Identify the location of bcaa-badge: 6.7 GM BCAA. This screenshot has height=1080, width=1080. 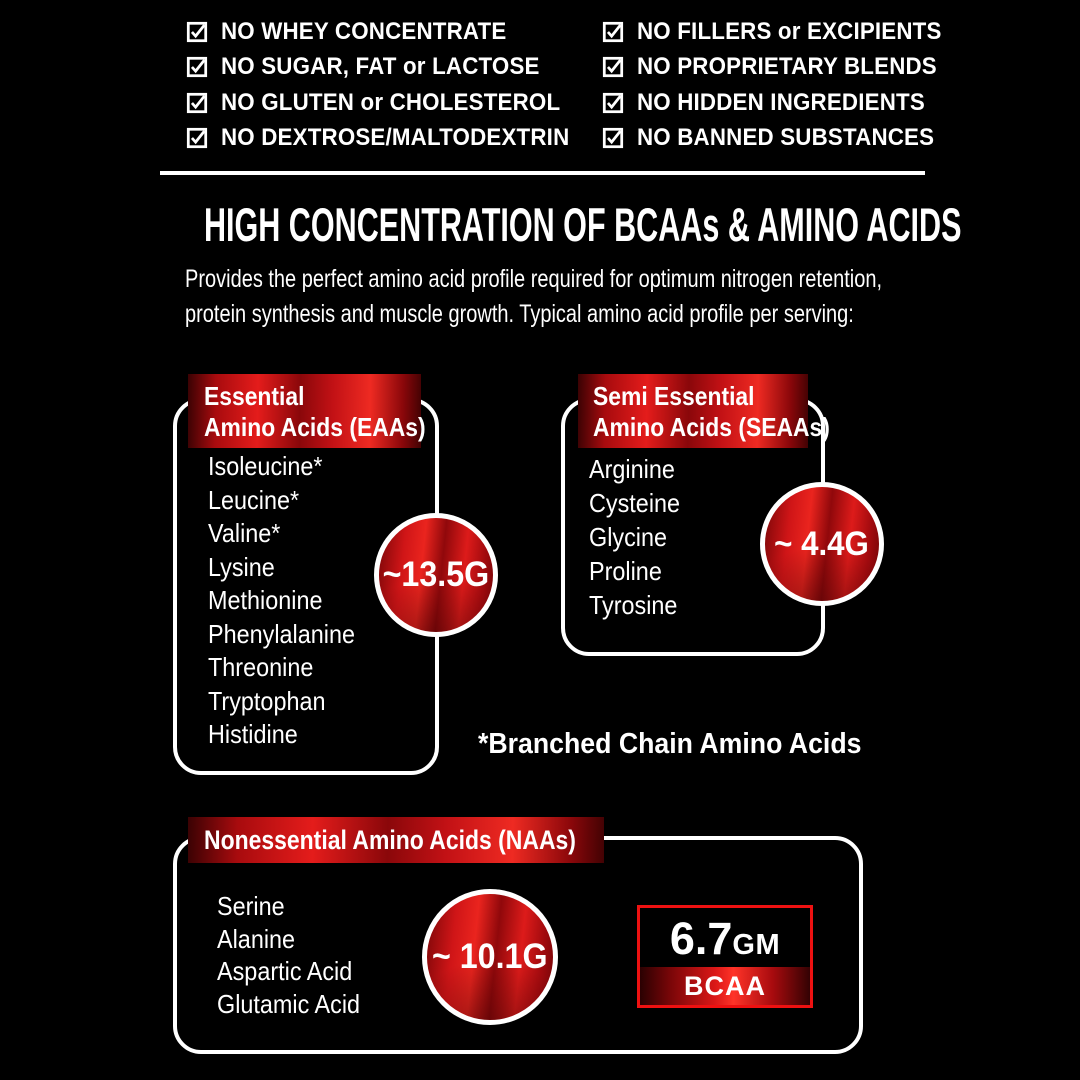
(725, 956).